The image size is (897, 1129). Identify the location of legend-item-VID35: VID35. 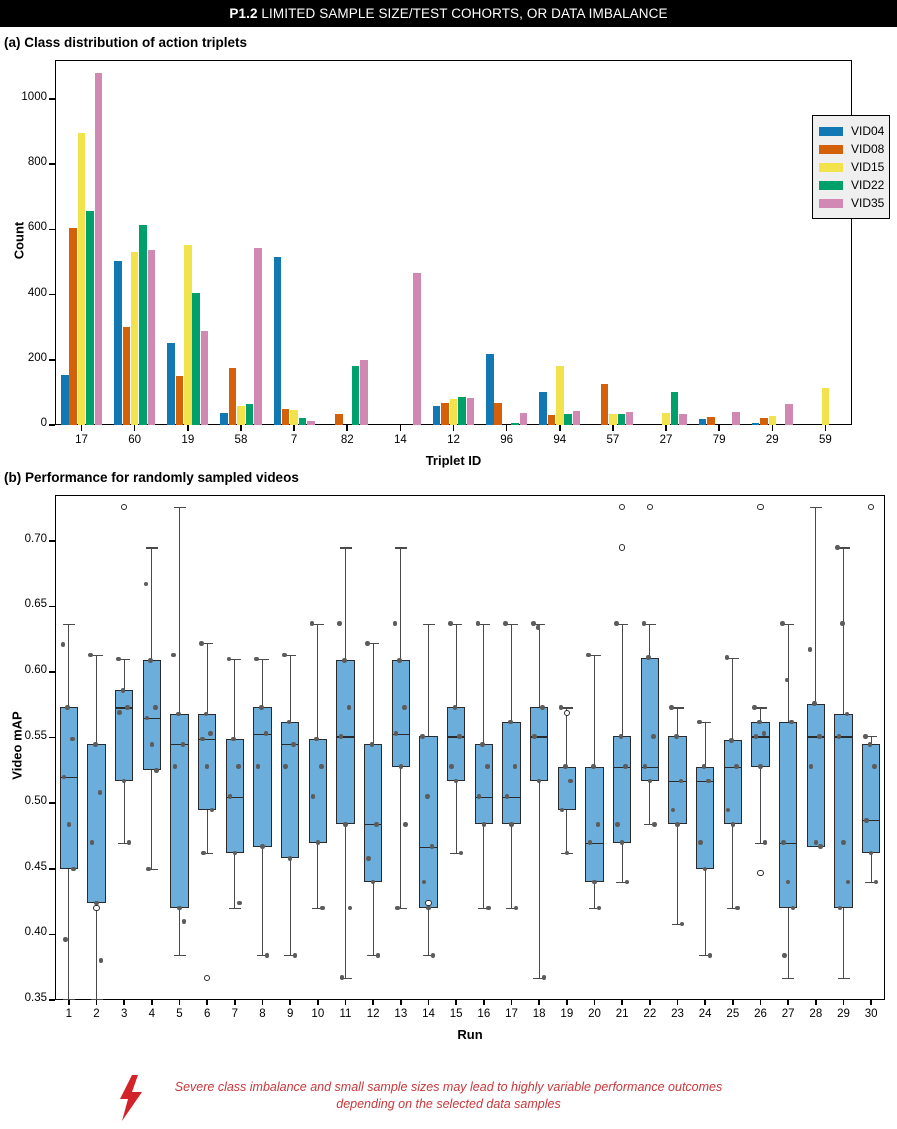
(852, 203).